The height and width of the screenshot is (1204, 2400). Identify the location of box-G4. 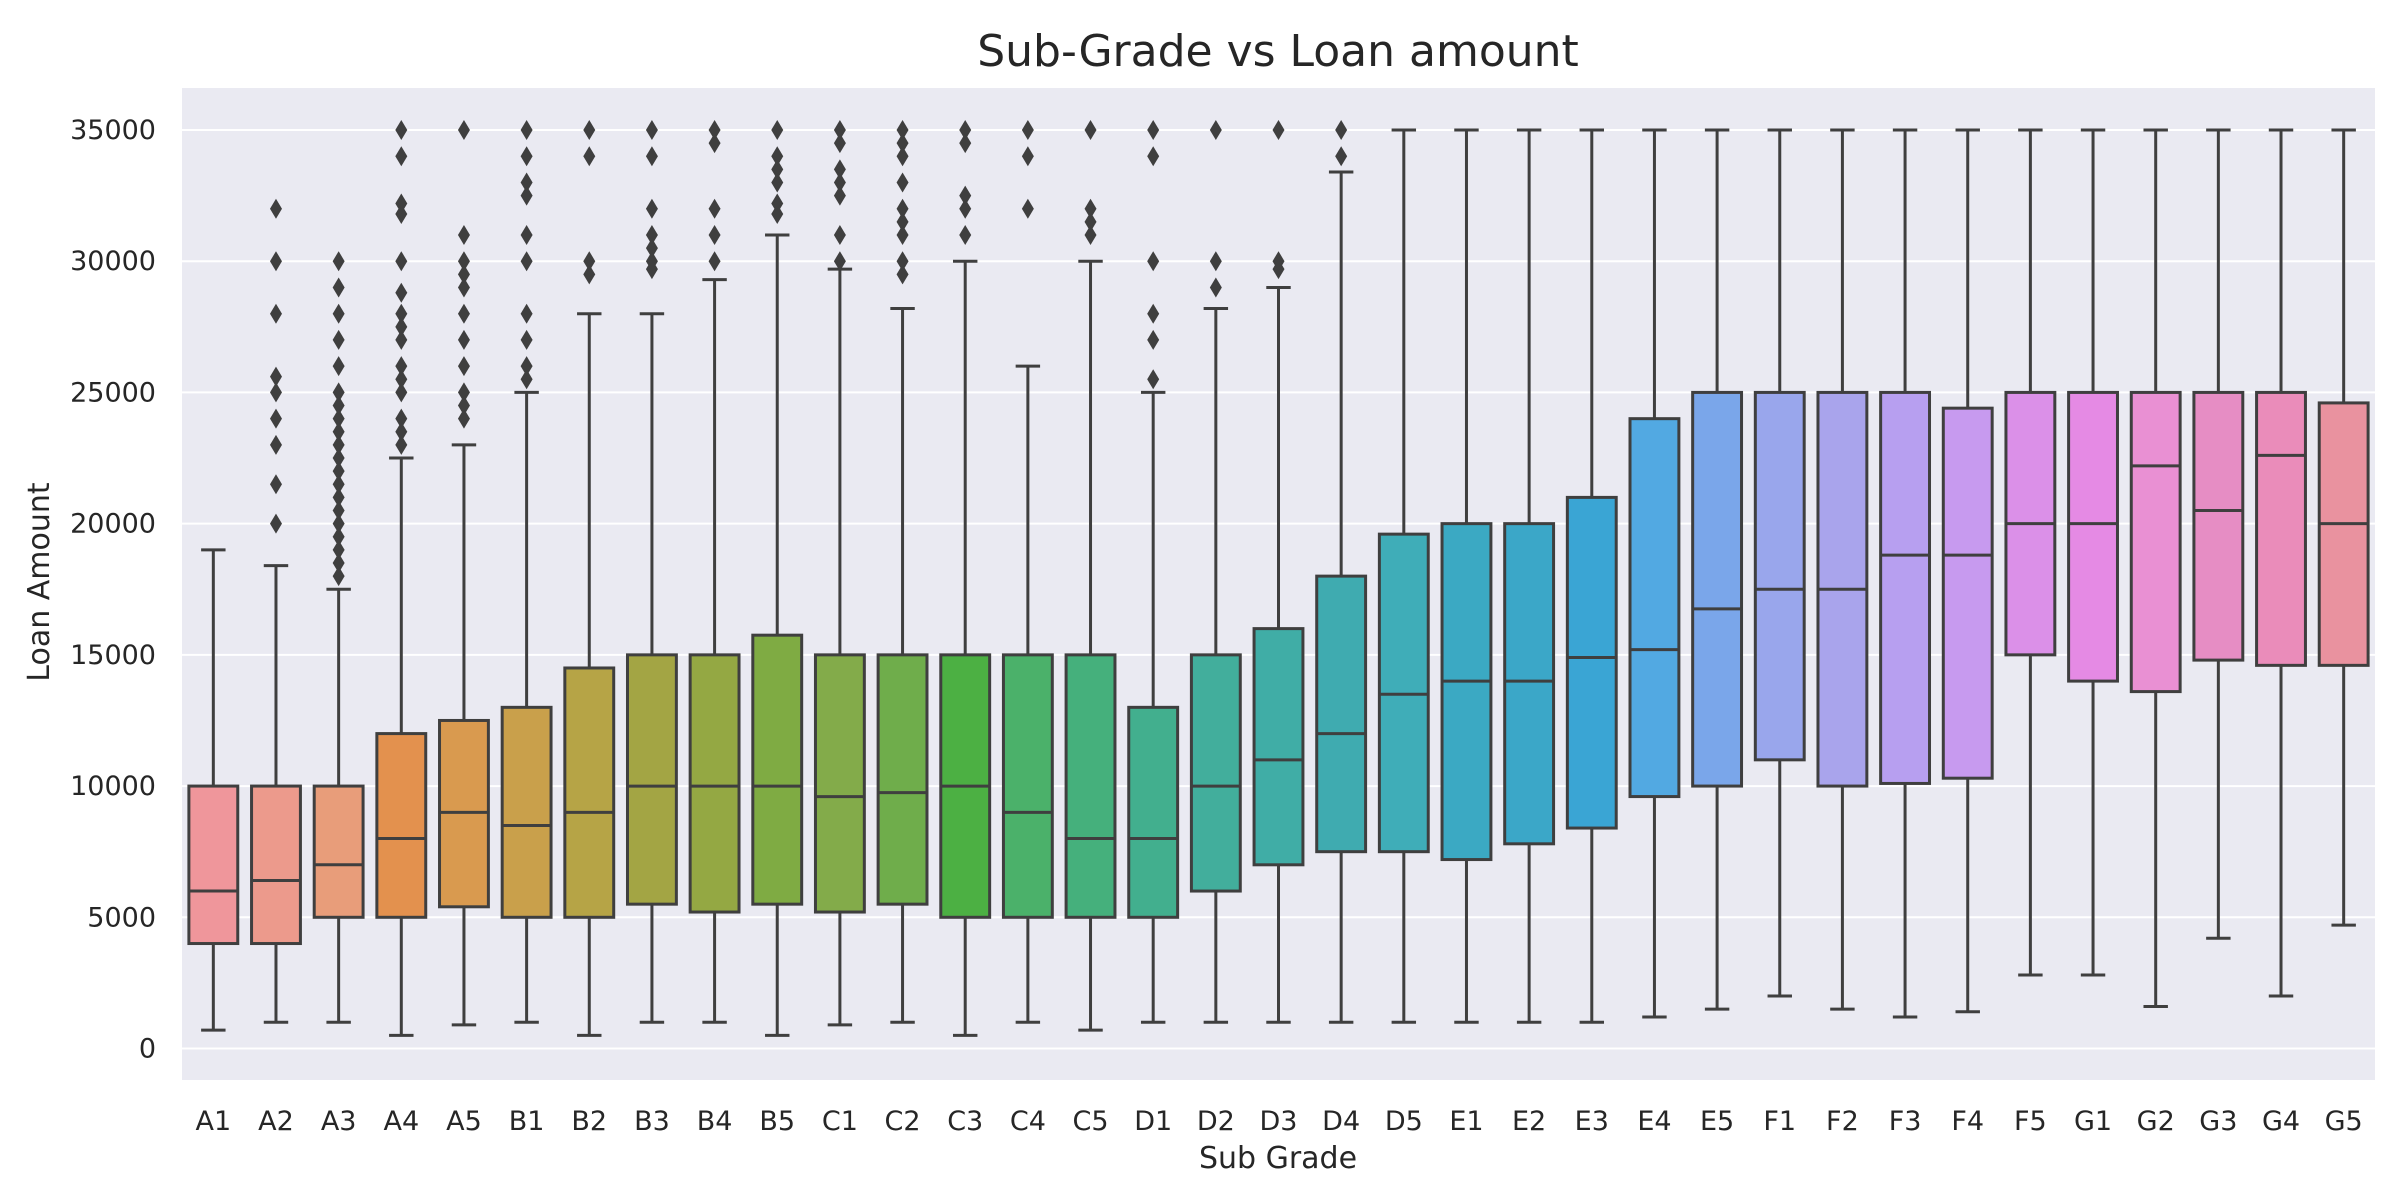
(2281, 563).